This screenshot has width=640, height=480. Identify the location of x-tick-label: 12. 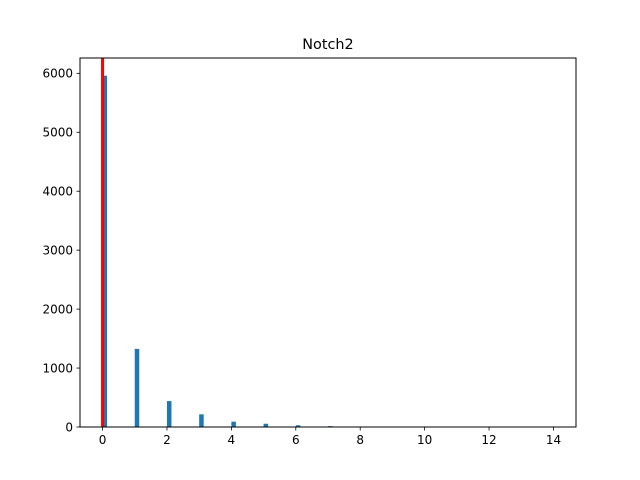
(488, 440).